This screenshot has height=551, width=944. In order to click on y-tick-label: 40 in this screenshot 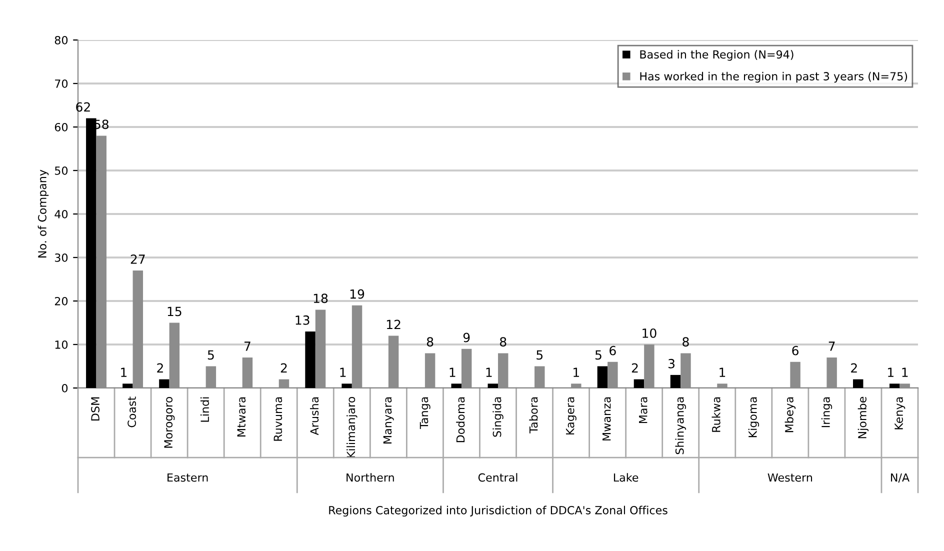, I will do `click(61, 214)`.